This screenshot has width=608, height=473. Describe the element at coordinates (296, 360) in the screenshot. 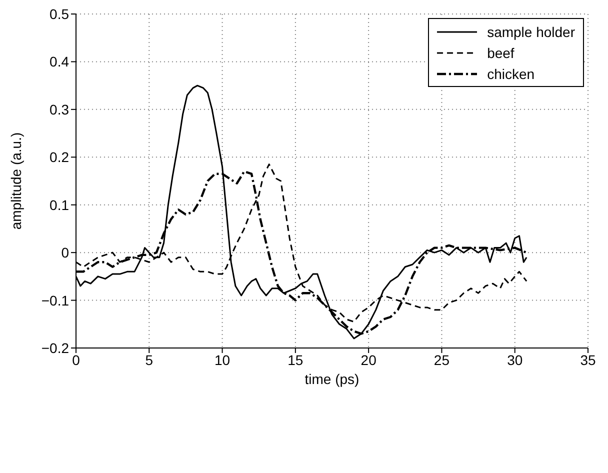

I see `x-tick-label: 15` at that location.